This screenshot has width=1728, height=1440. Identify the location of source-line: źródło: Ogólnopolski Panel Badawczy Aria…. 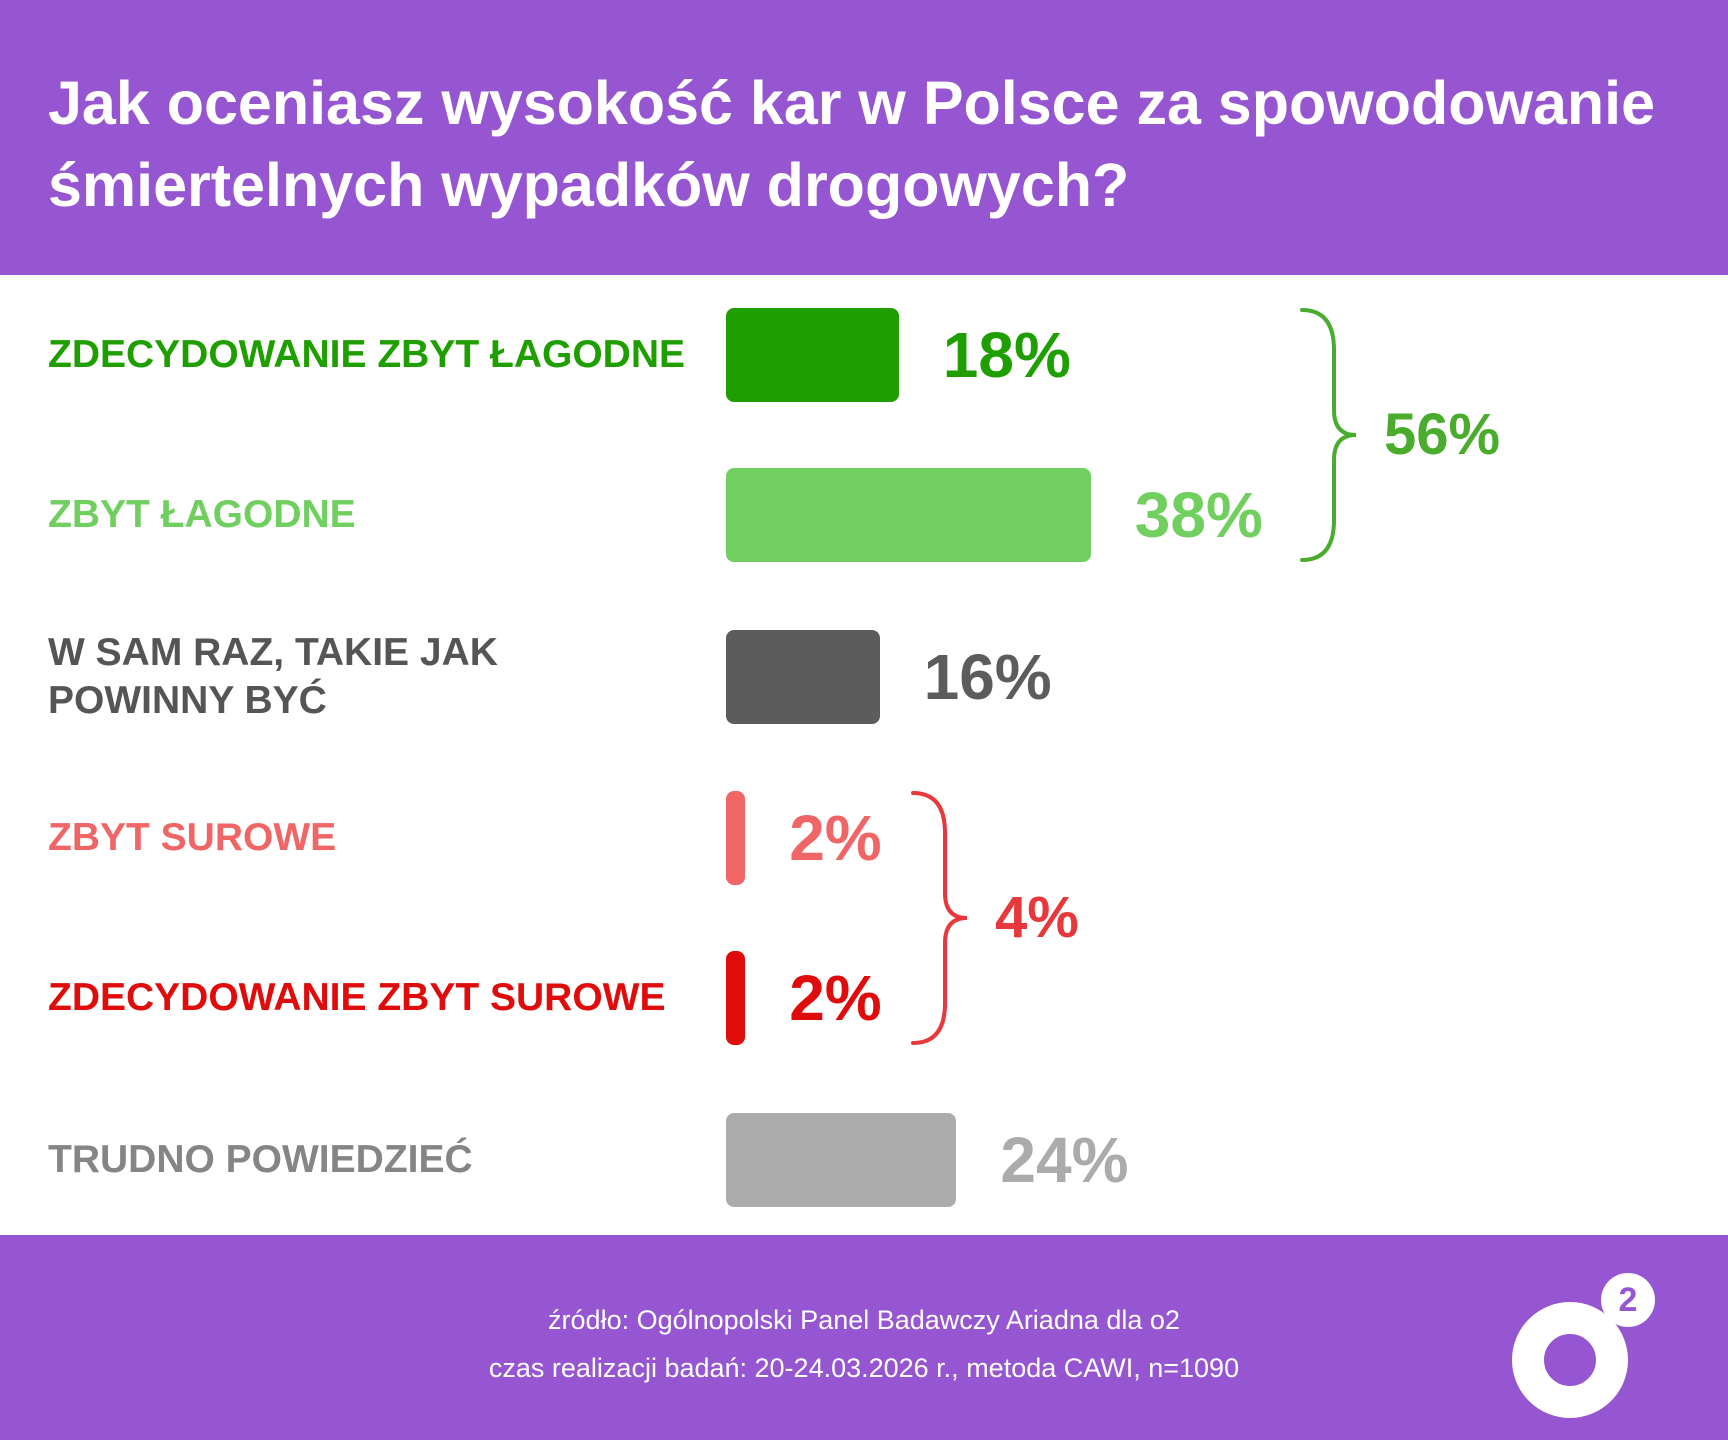
(864, 1320).